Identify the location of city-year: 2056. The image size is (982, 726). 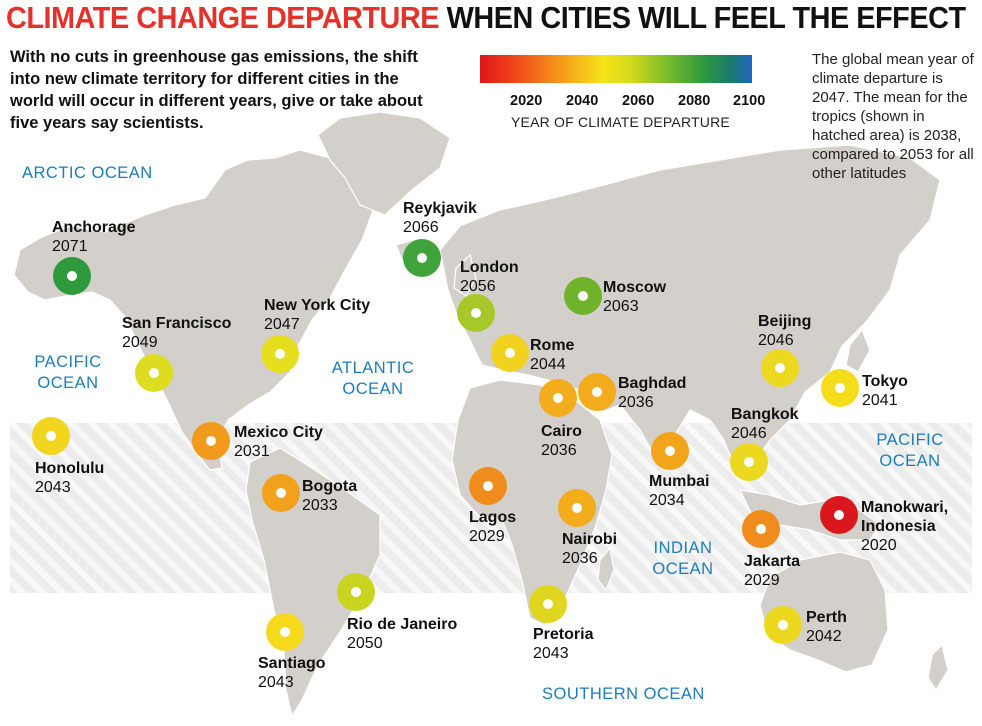
(478, 286).